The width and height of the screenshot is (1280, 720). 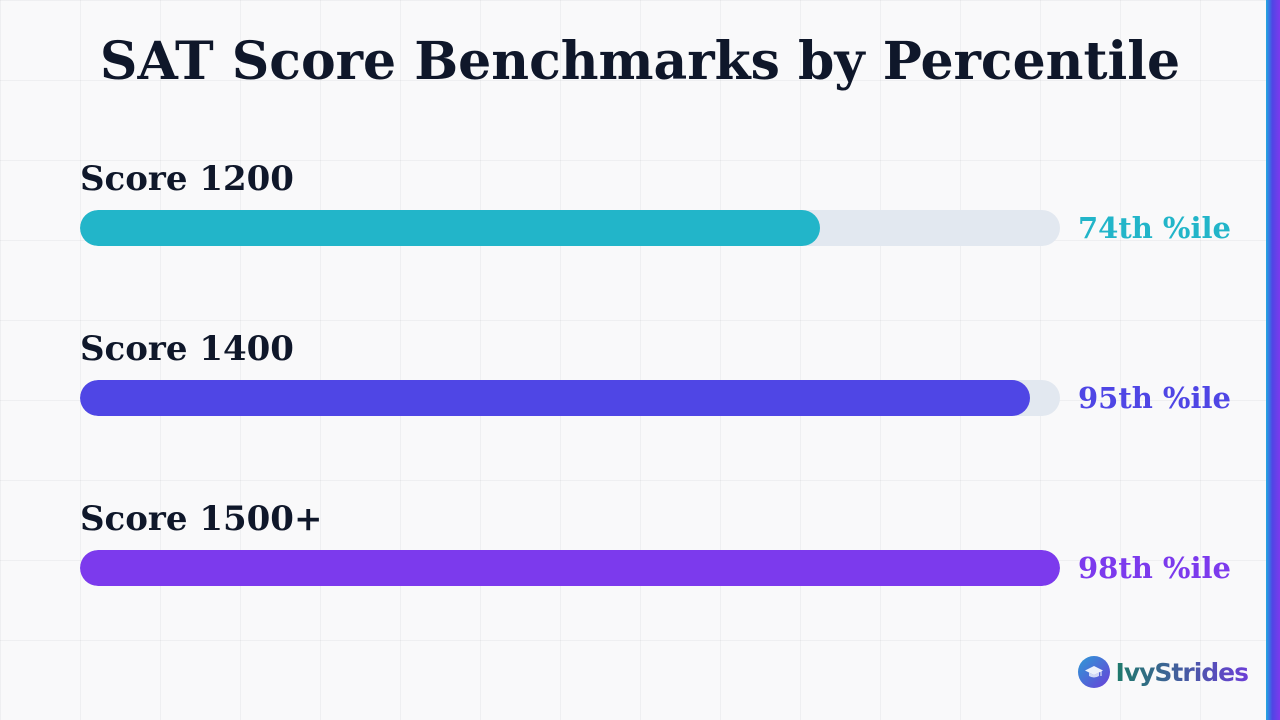 I want to click on graduation-cap-icon, so click(x=1093, y=672).